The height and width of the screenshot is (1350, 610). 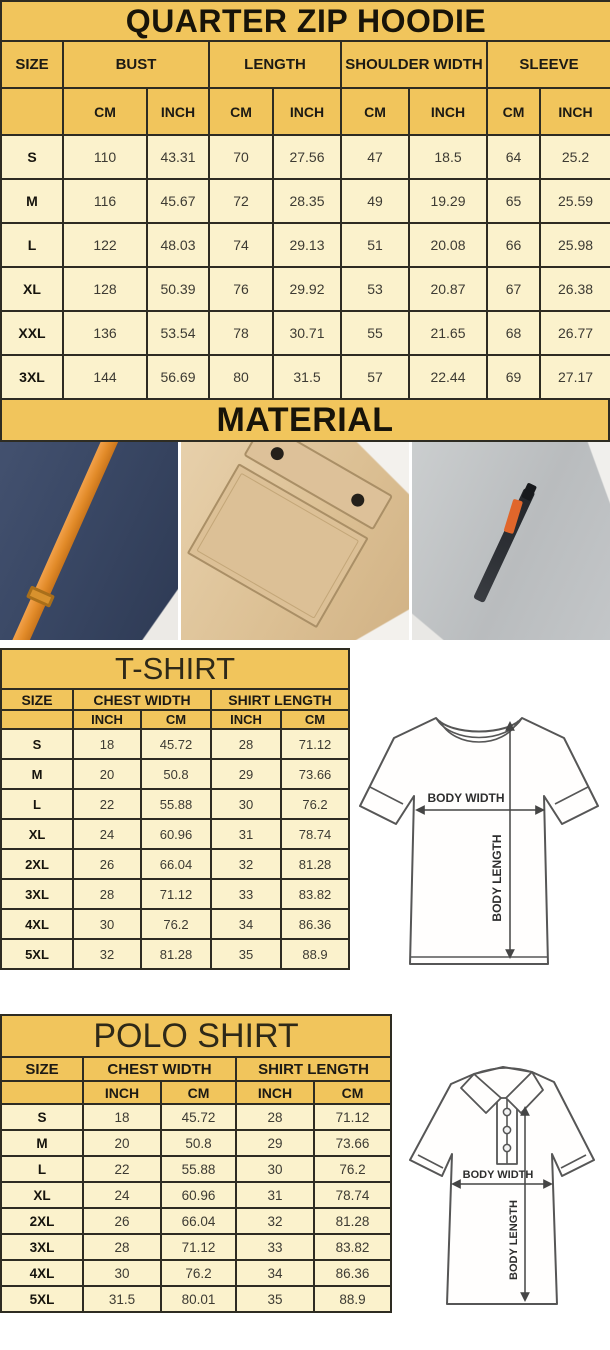 What do you see at coordinates (40, 596) in the screenshot?
I see `strap-buckle` at bounding box center [40, 596].